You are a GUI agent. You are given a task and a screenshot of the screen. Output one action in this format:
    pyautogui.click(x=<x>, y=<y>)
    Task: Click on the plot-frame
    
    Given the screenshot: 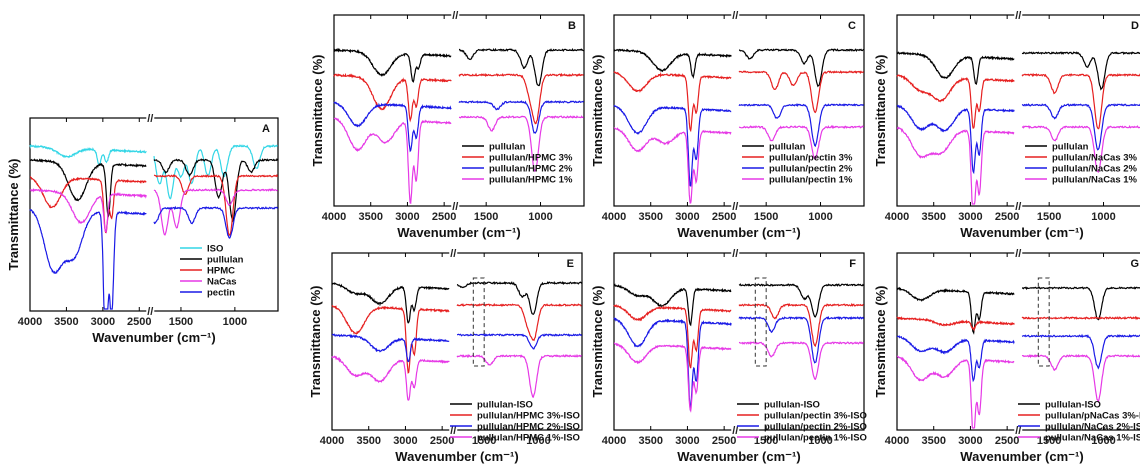 What is the action you would take?
    pyautogui.click(x=154, y=214)
    